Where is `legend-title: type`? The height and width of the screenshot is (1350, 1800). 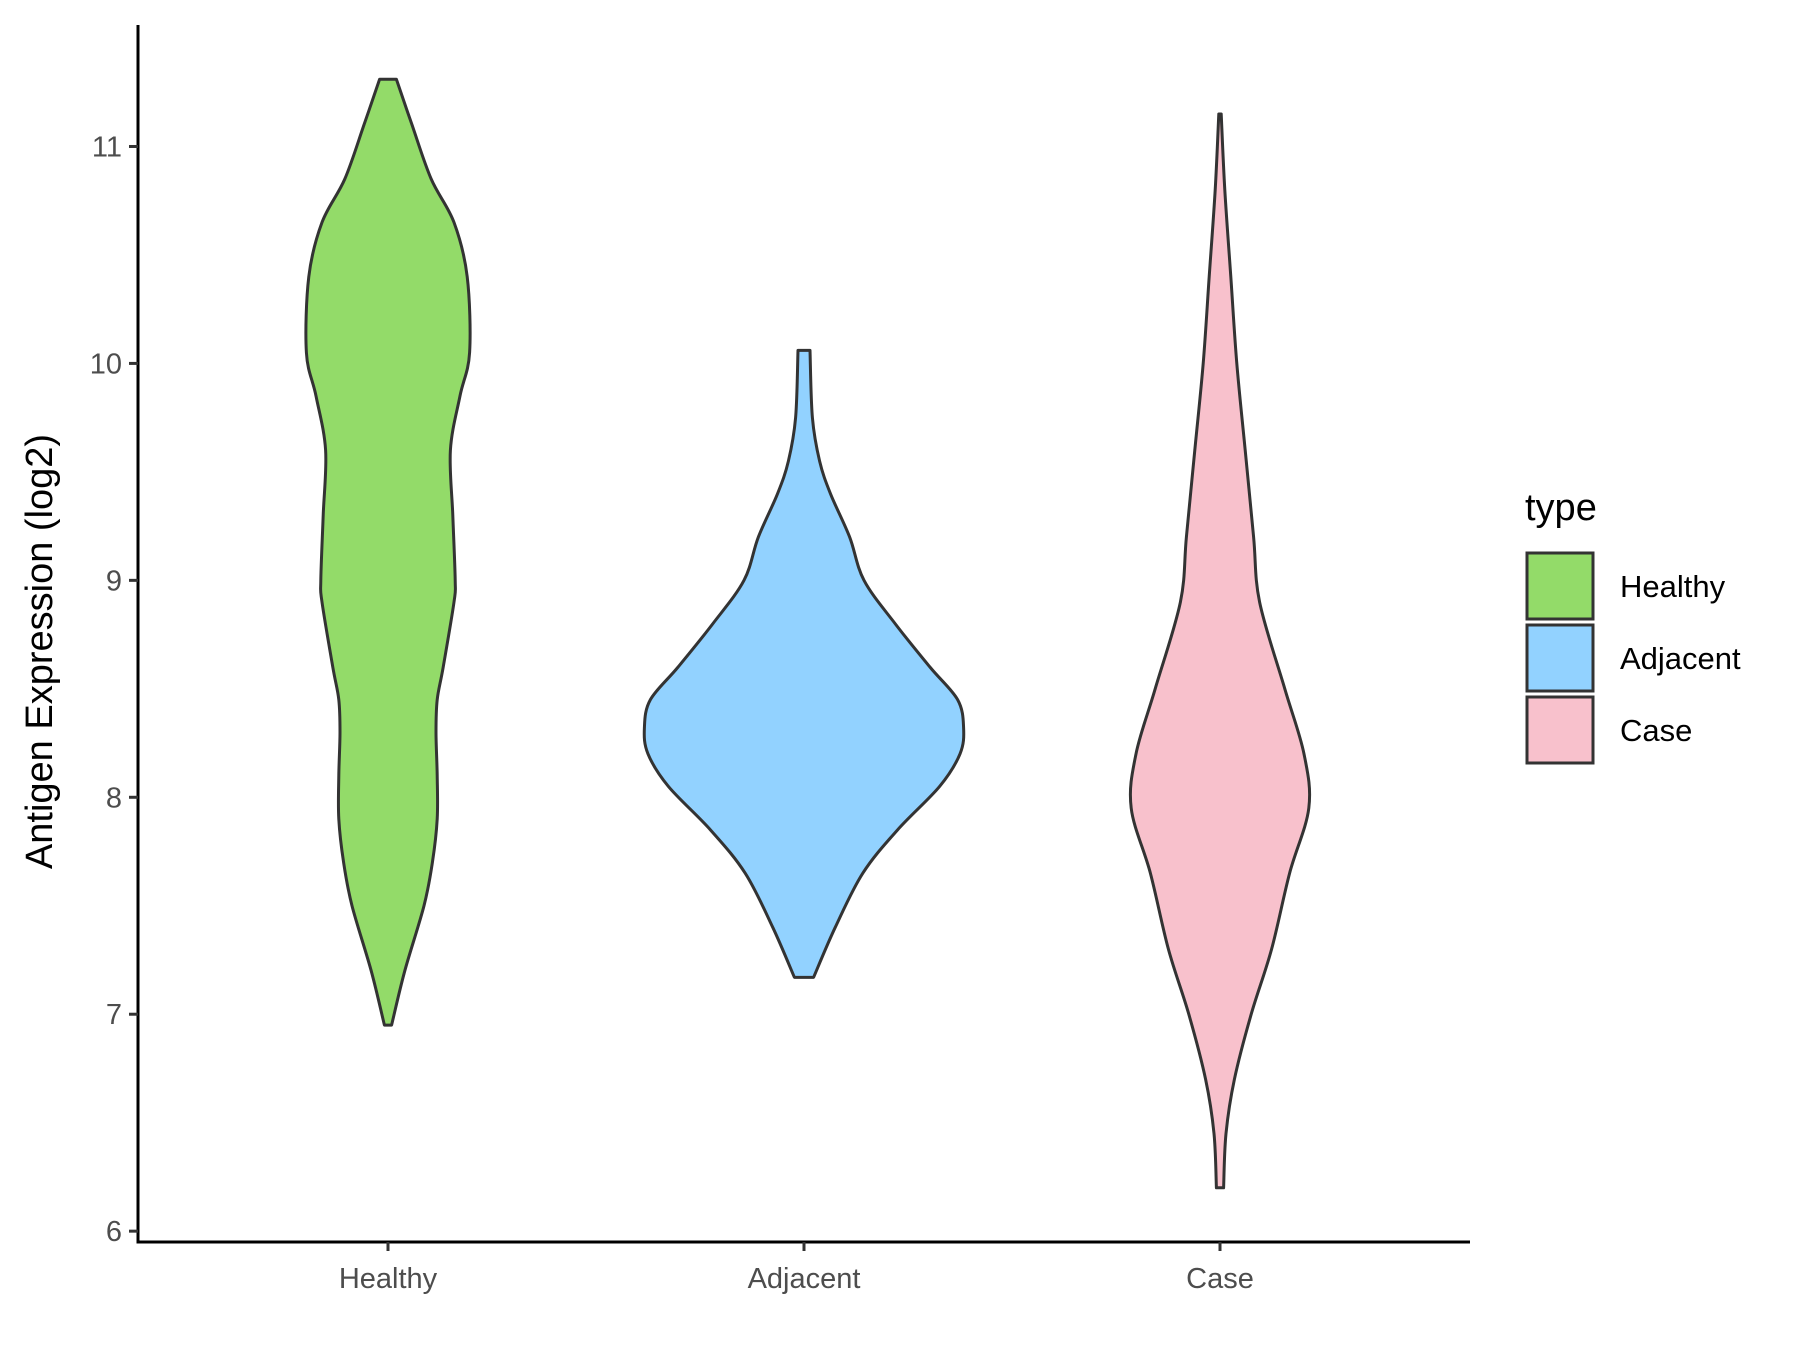
legend-title: type is located at coordinates (1561, 508).